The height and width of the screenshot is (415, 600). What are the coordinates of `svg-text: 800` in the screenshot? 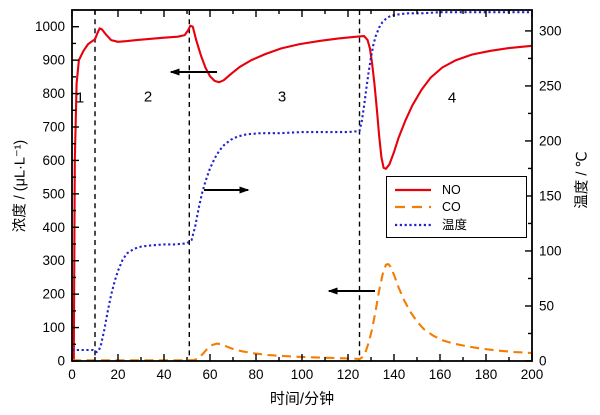 It's located at (53, 93).